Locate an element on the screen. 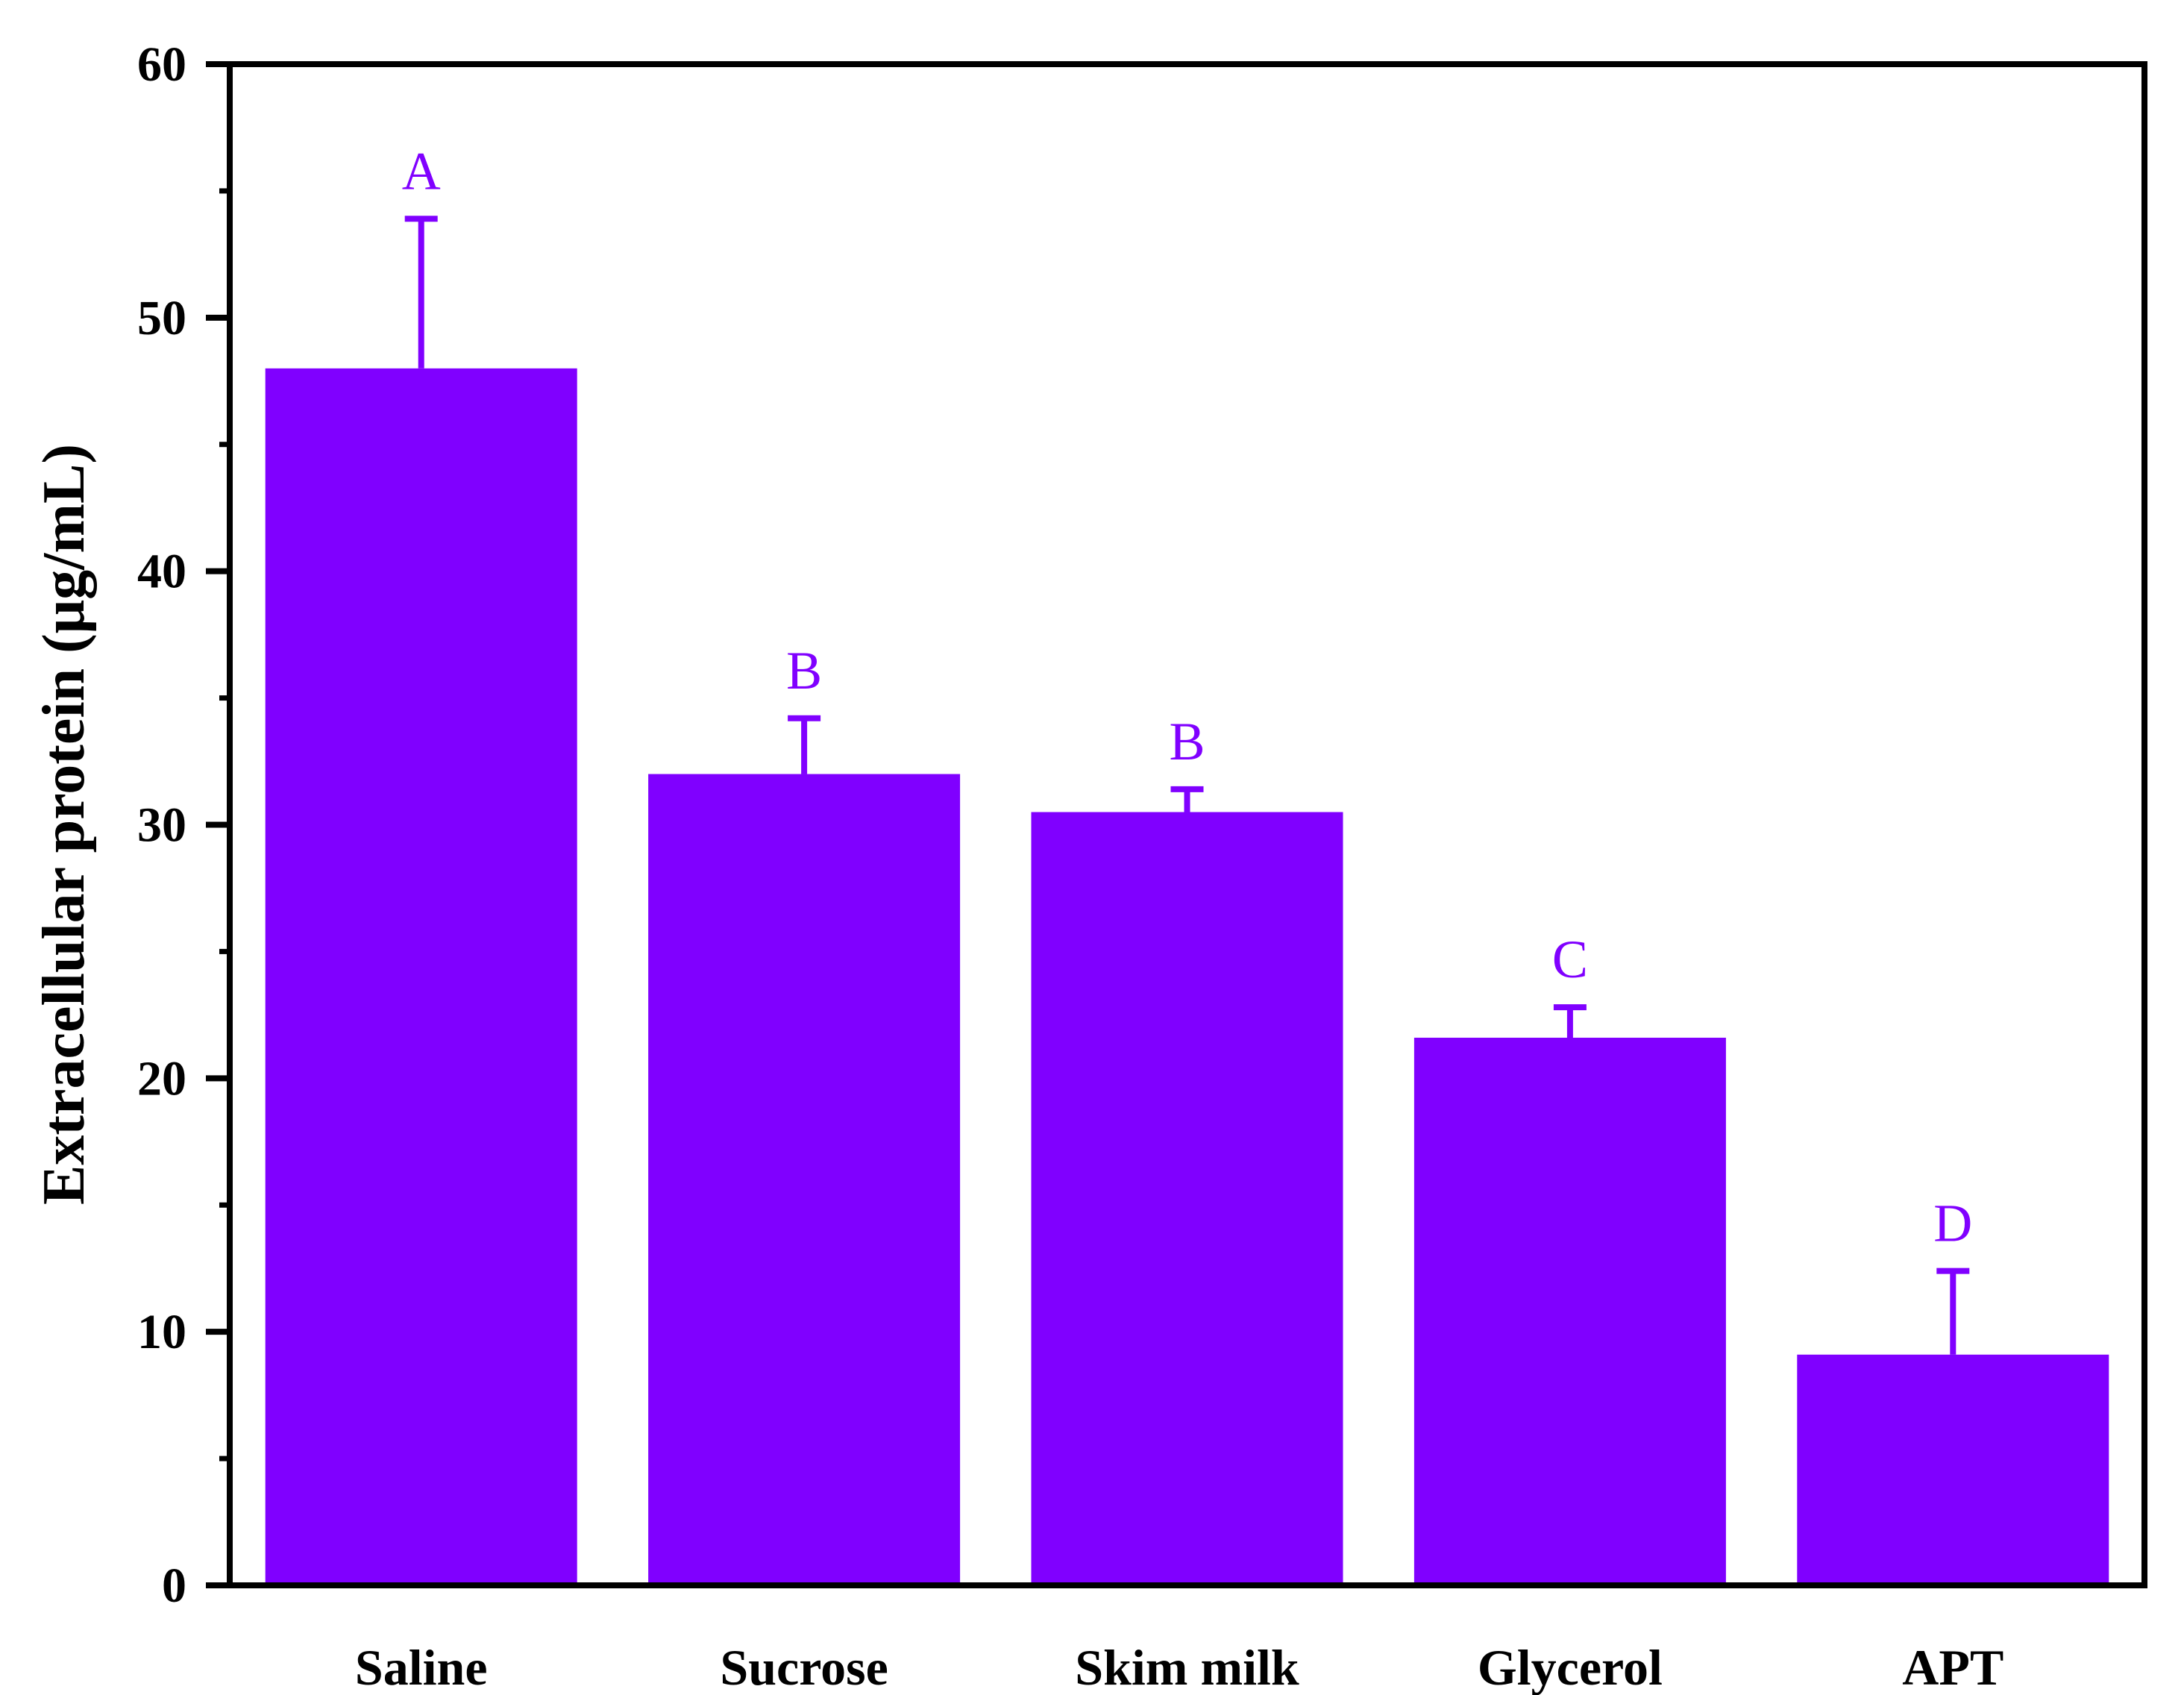 Image resolution: width=2184 pixels, height=1695 pixels. x-axis: Saline Sucrose Skim milk Glycerol APT is located at coordinates (1179, 1667).